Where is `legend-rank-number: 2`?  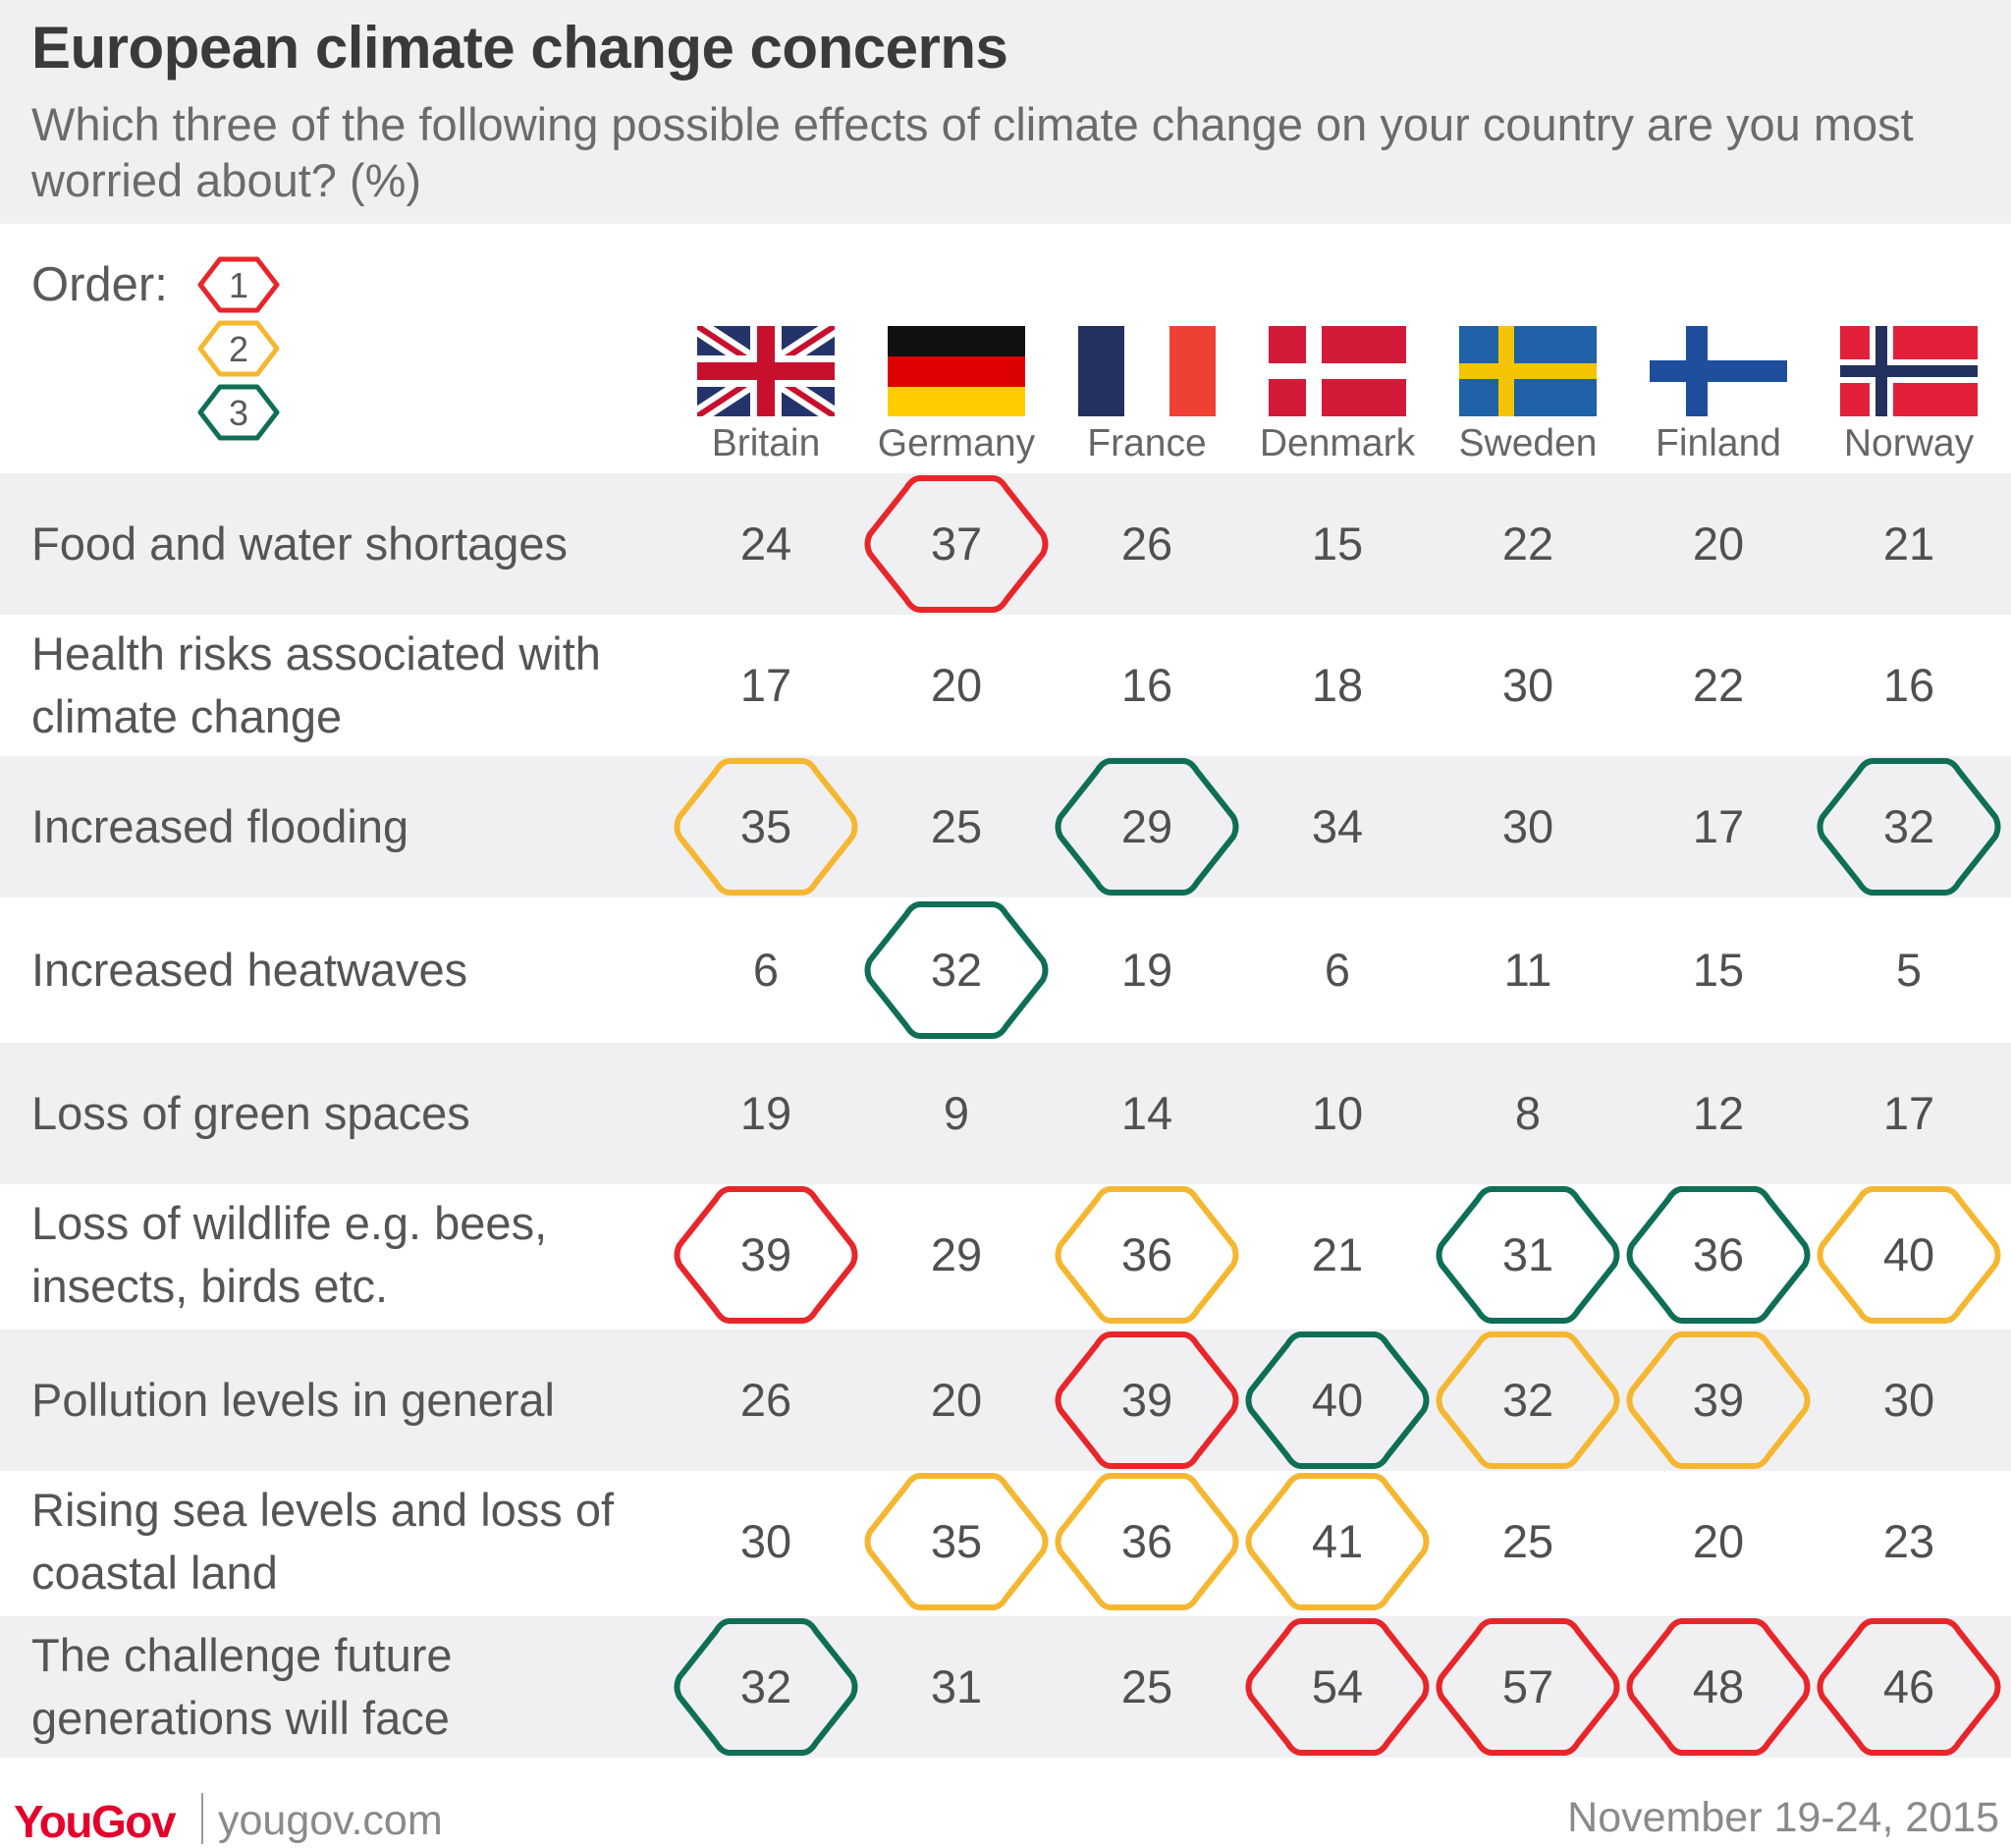
legend-rank-number: 2 is located at coordinates (238, 349).